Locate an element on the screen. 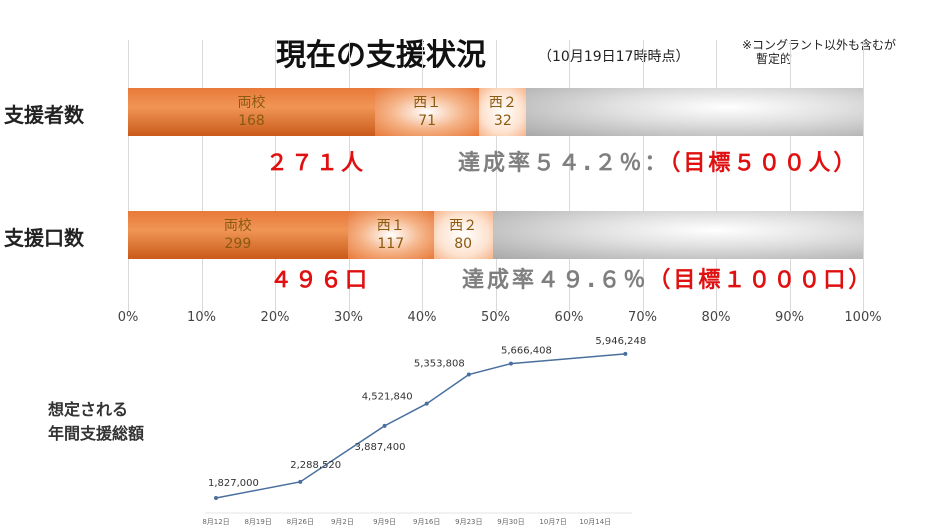  data-label: 2,288,520 is located at coordinates (315, 465).